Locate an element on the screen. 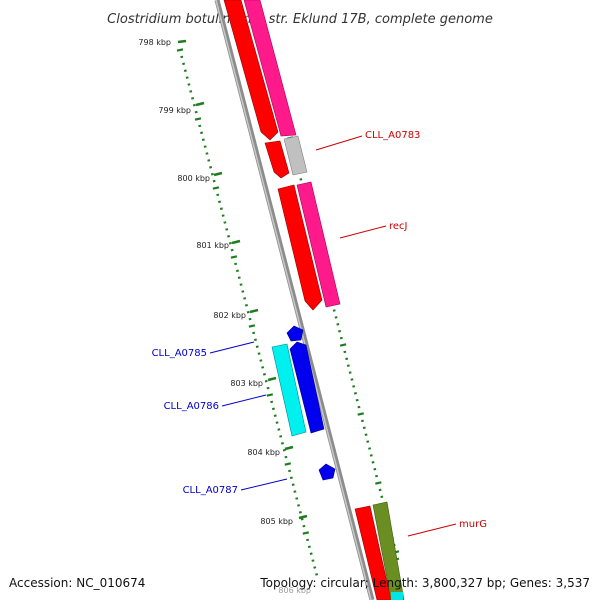  gene-label-cll-a0783: CLL_A0783 is located at coordinates (392, 135).